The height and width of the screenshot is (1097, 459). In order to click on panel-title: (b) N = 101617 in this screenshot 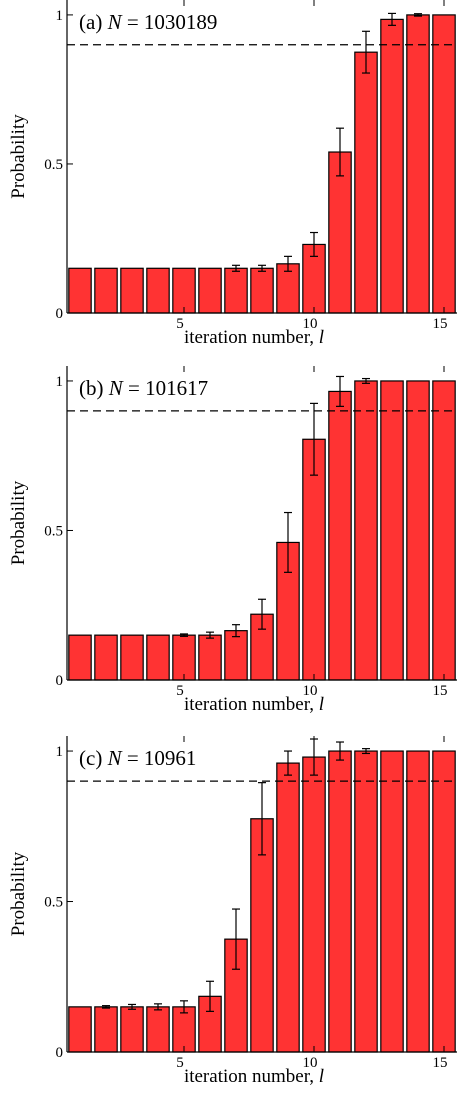, I will do `click(143, 388)`.